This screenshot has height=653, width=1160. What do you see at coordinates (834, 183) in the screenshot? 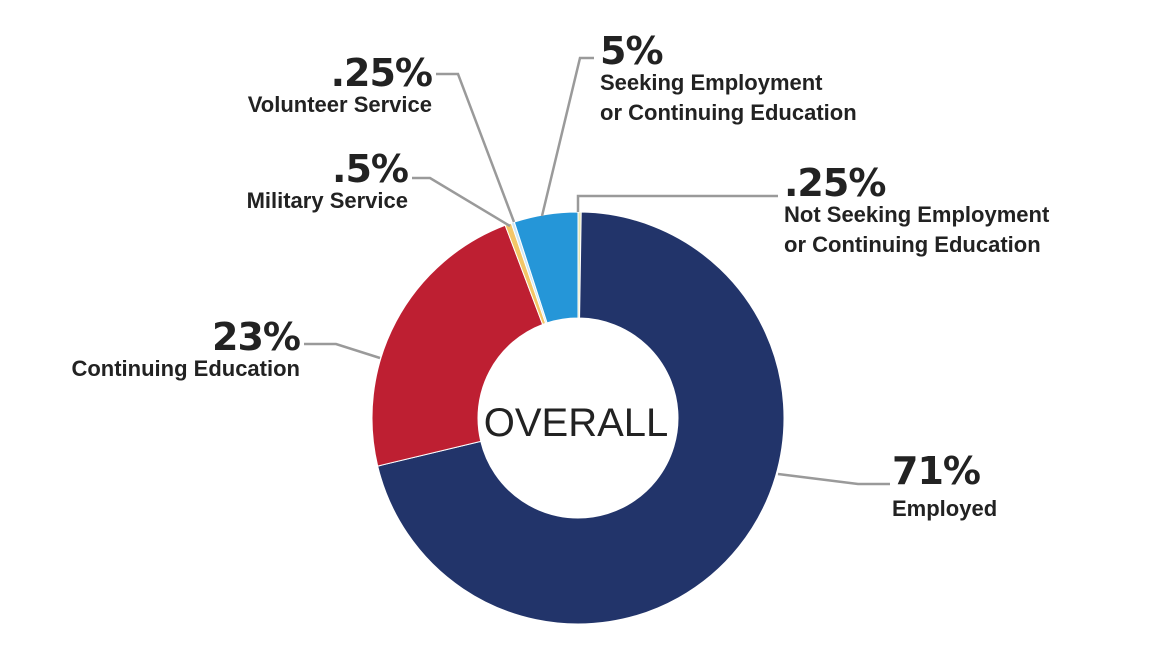
I see `slice-value-not-seeking-employment: .25%` at bounding box center [834, 183].